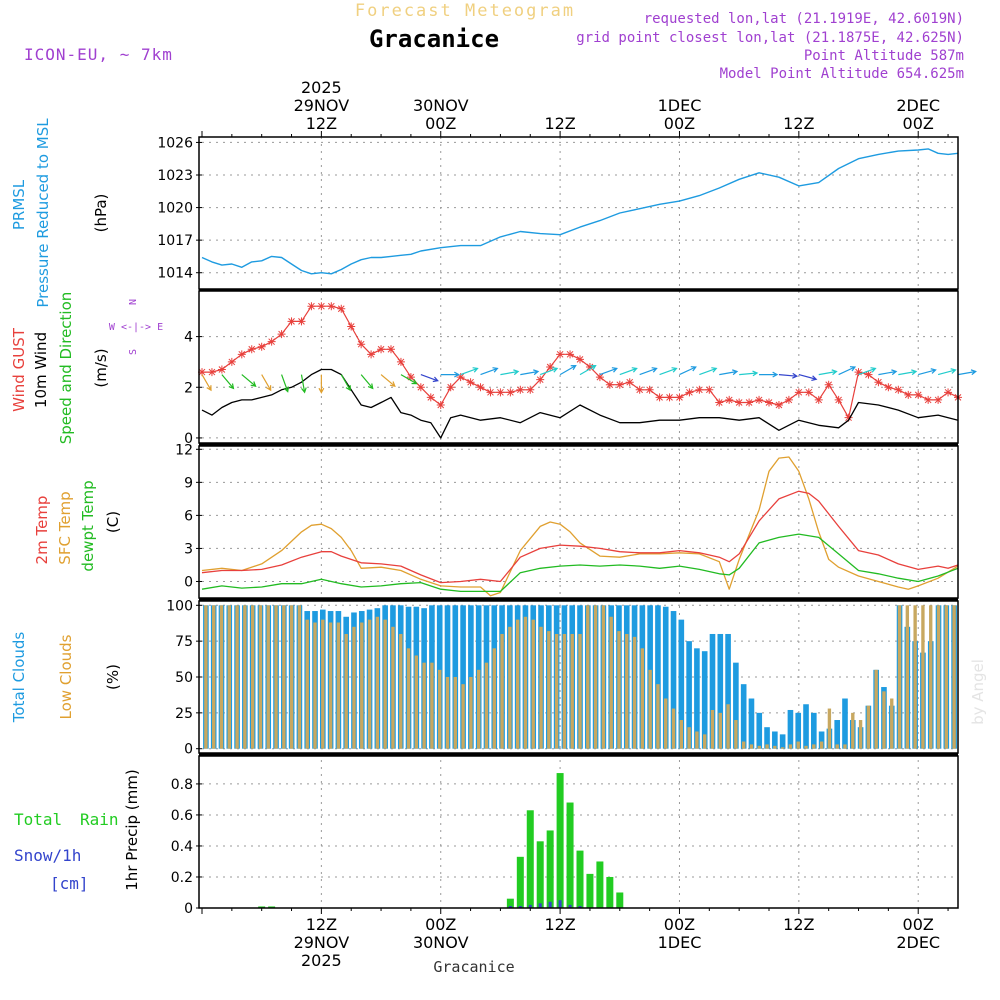  Describe the element at coordinates (842, 74) in the screenshot. I see `model-point-altitude: Model Point Altitude 654.625m` at that location.